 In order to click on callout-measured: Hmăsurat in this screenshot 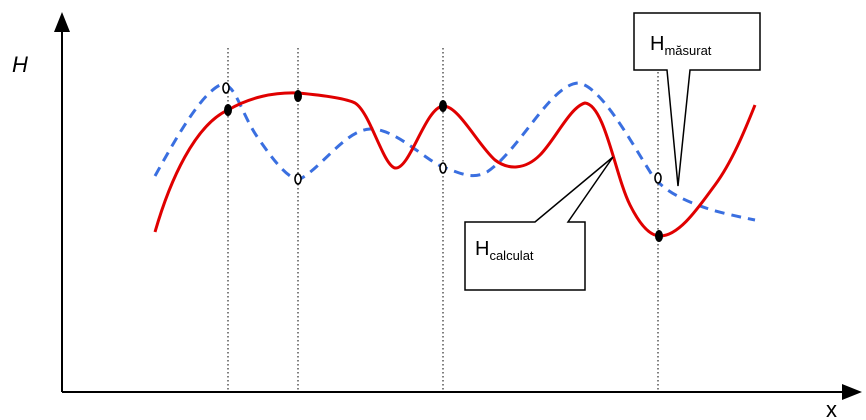, I will do `click(697, 99)`.